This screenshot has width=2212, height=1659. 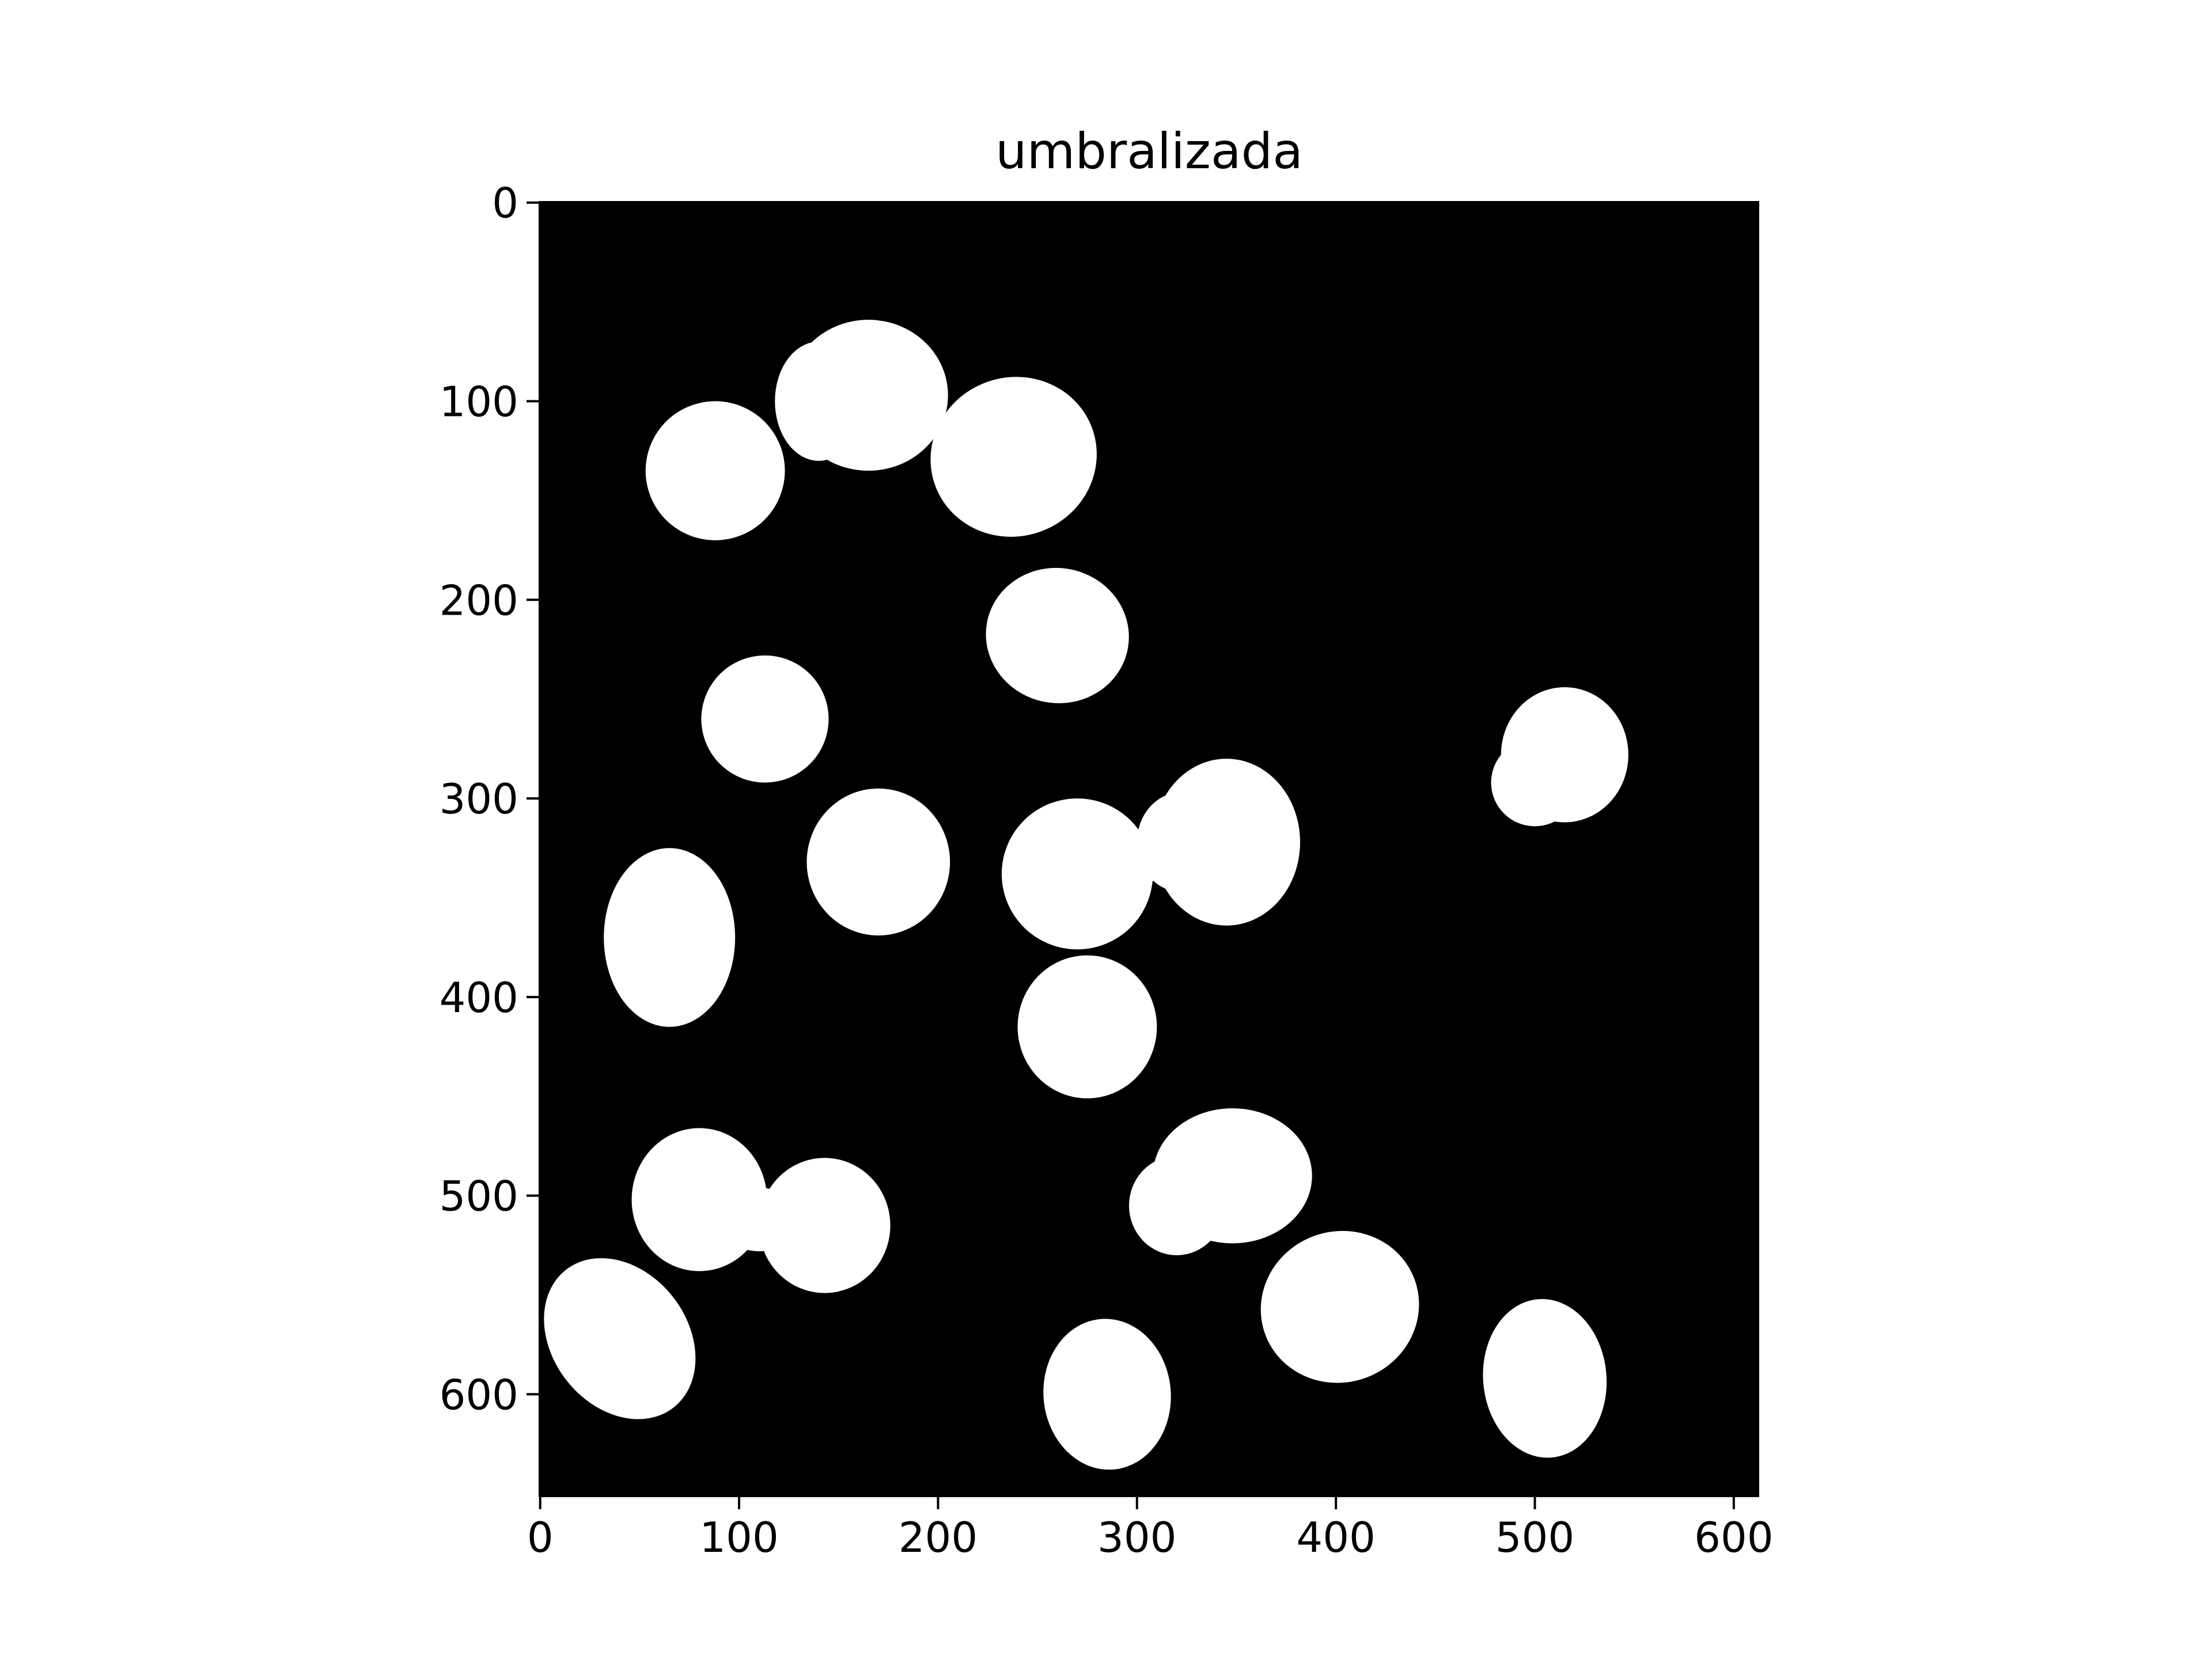 I want to click on x-tick-label: 400, so click(x=1335, y=1537).